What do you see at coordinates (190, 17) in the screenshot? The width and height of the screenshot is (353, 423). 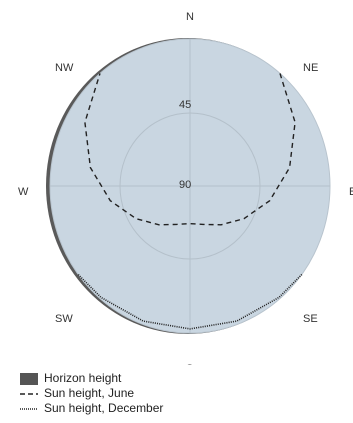 I see `direction-n: N` at bounding box center [190, 17].